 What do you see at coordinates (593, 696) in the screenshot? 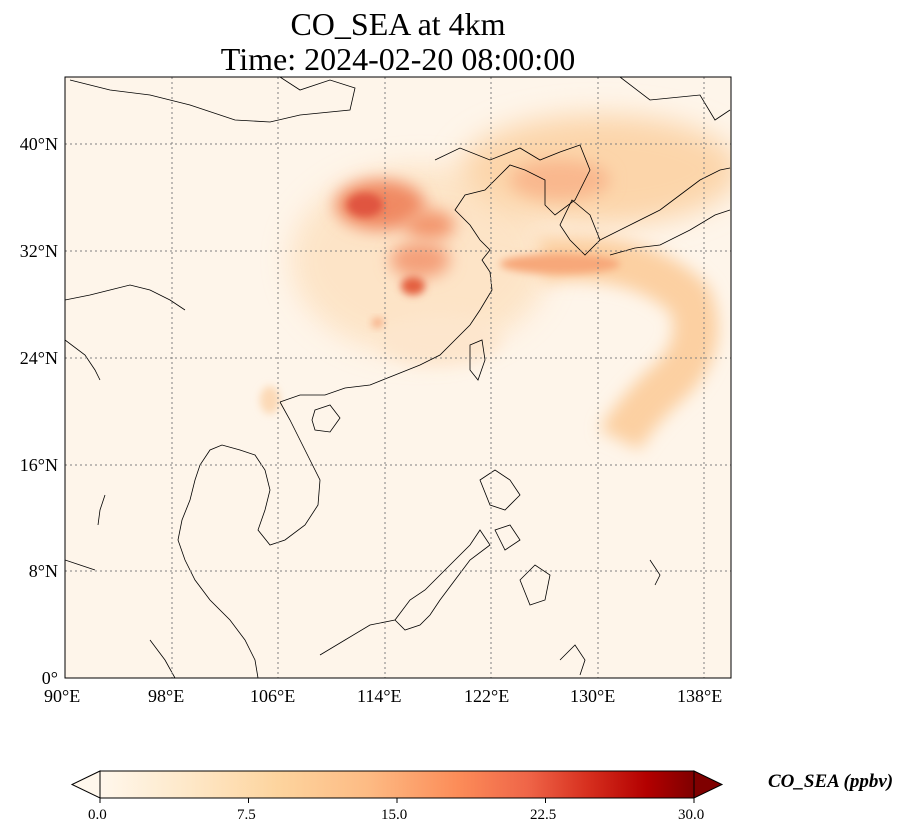
I see `lon-tick-label: 130°E` at bounding box center [593, 696].